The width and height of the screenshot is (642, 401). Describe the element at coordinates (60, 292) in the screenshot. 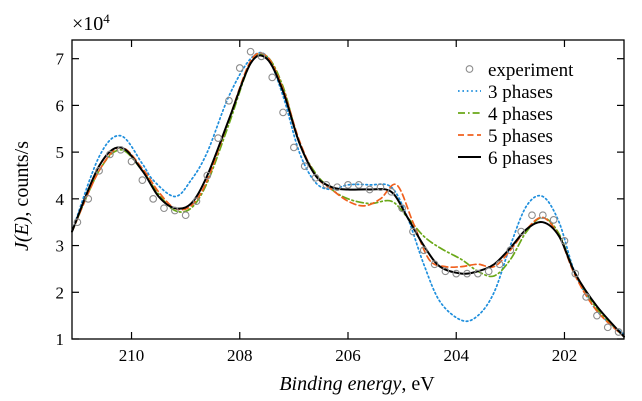

I see `y-tick-label: 2` at that location.